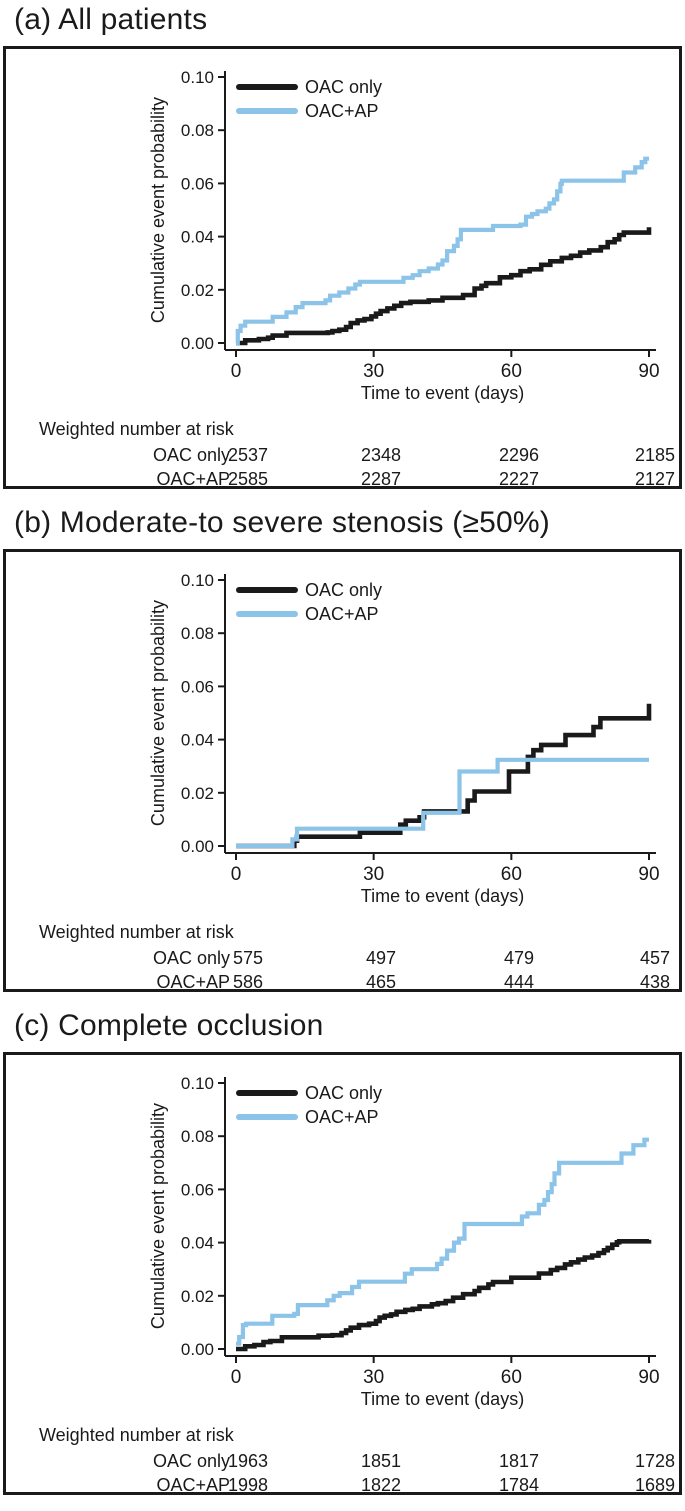 Image resolution: width=685 pixels, height=1511 pixels. I want to click on risk-value: 2287, so click(381, 477).